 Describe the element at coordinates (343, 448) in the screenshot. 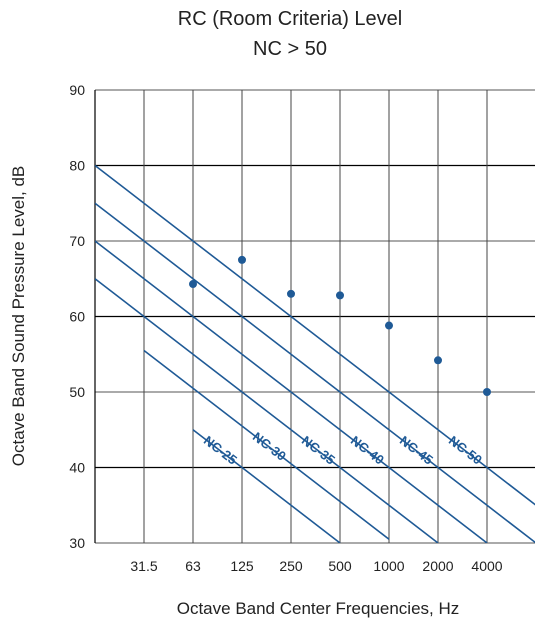

I see `nc-curve-labels: NC-25 NC-30 NC-35 NC-40 NC-45 NC-50` at that location.